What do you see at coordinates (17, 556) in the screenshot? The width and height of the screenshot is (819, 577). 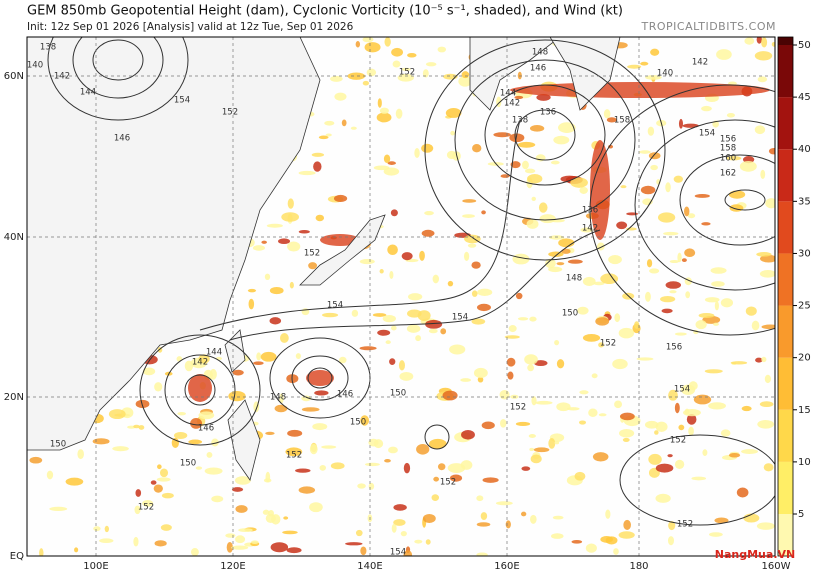 I see `lat-label: EQ` at bounding box center [17, 556].